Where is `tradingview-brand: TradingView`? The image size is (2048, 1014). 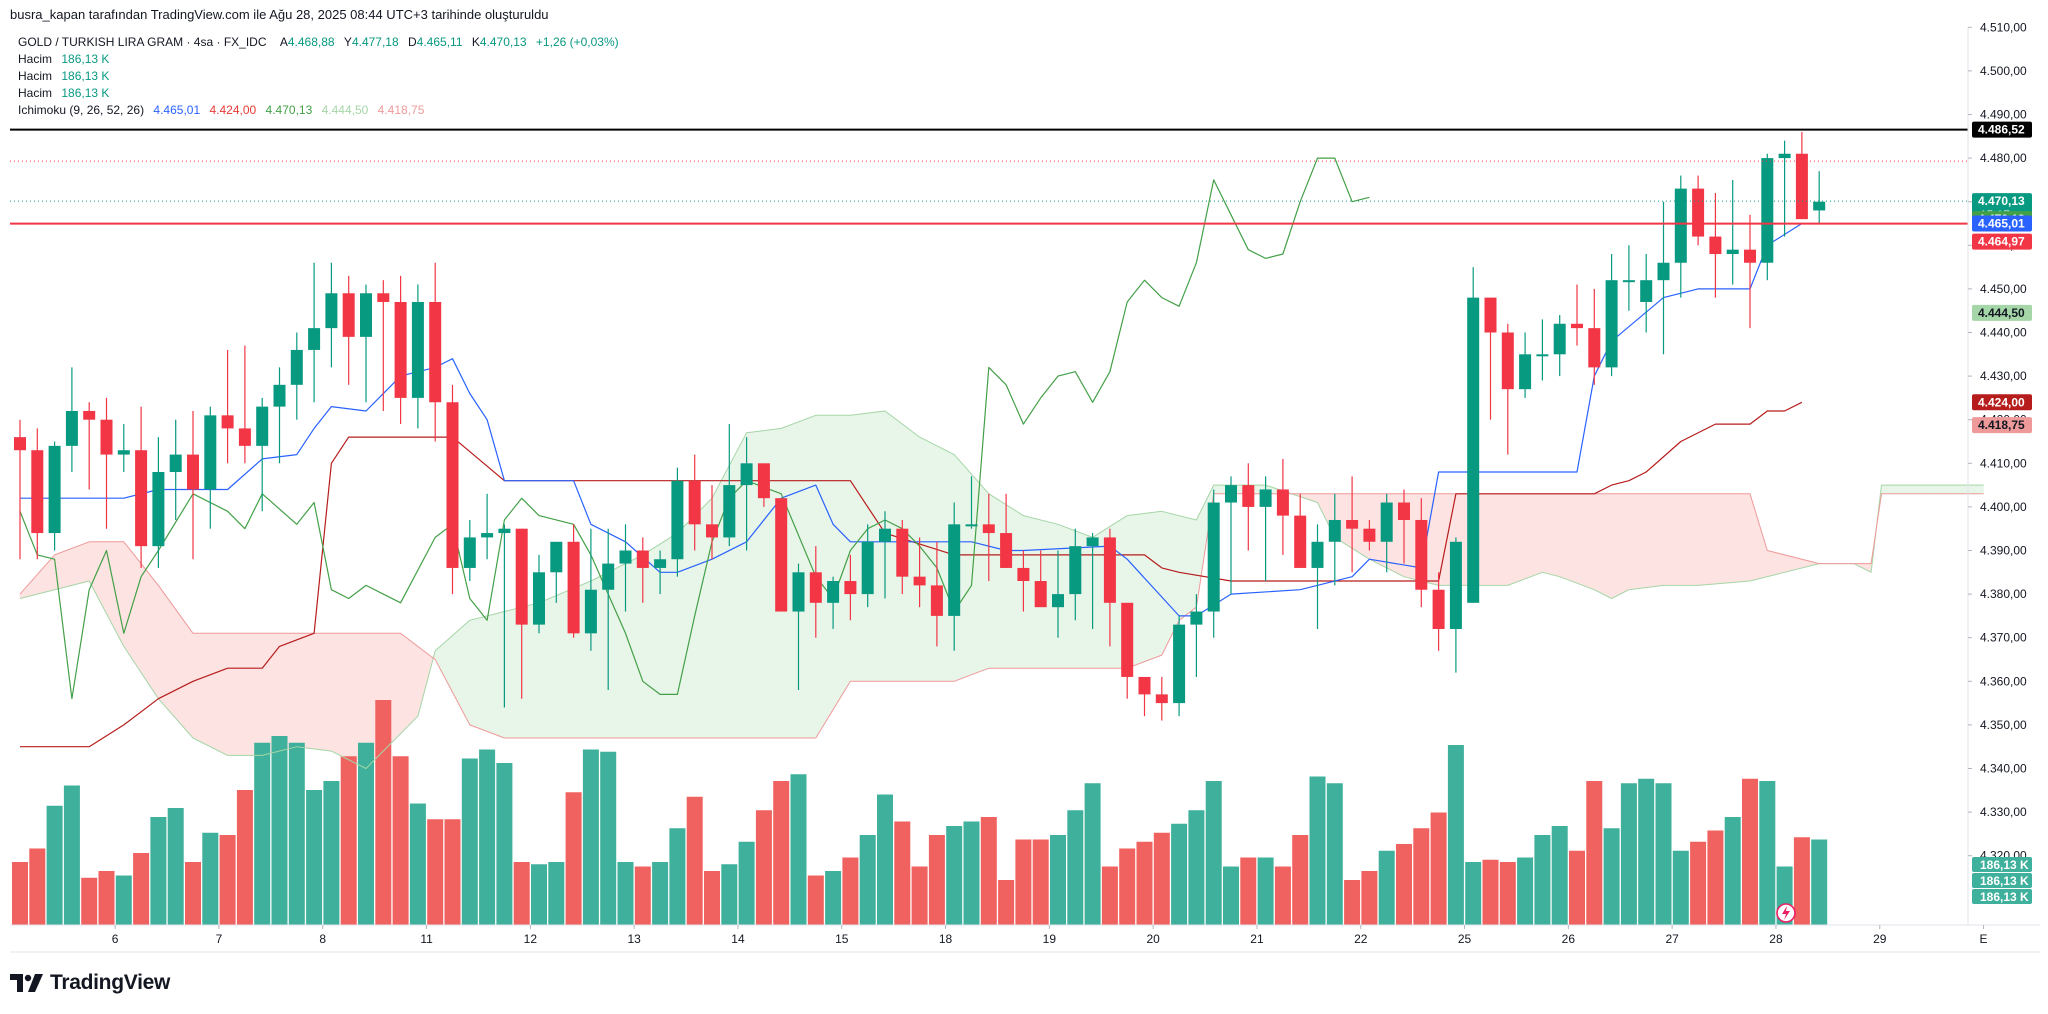 tradingview-brand: TradingView is located at coordinates (90, 983).